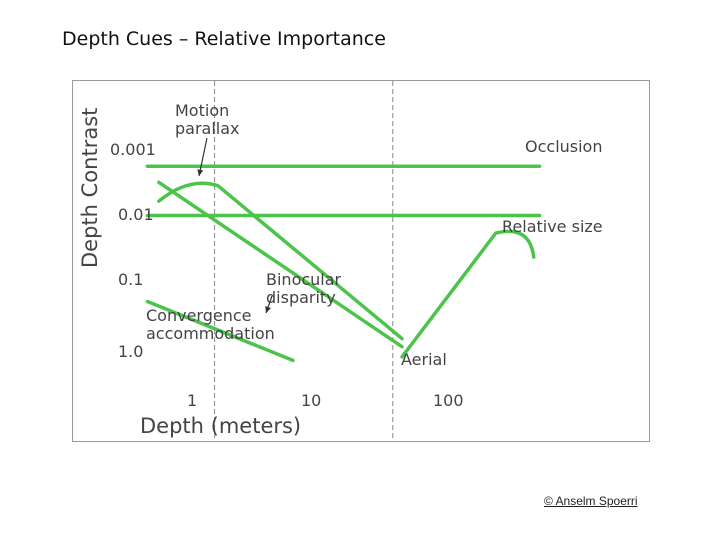  I want to click on credit-link: © Anselm Spoerri, so click(591, 501).